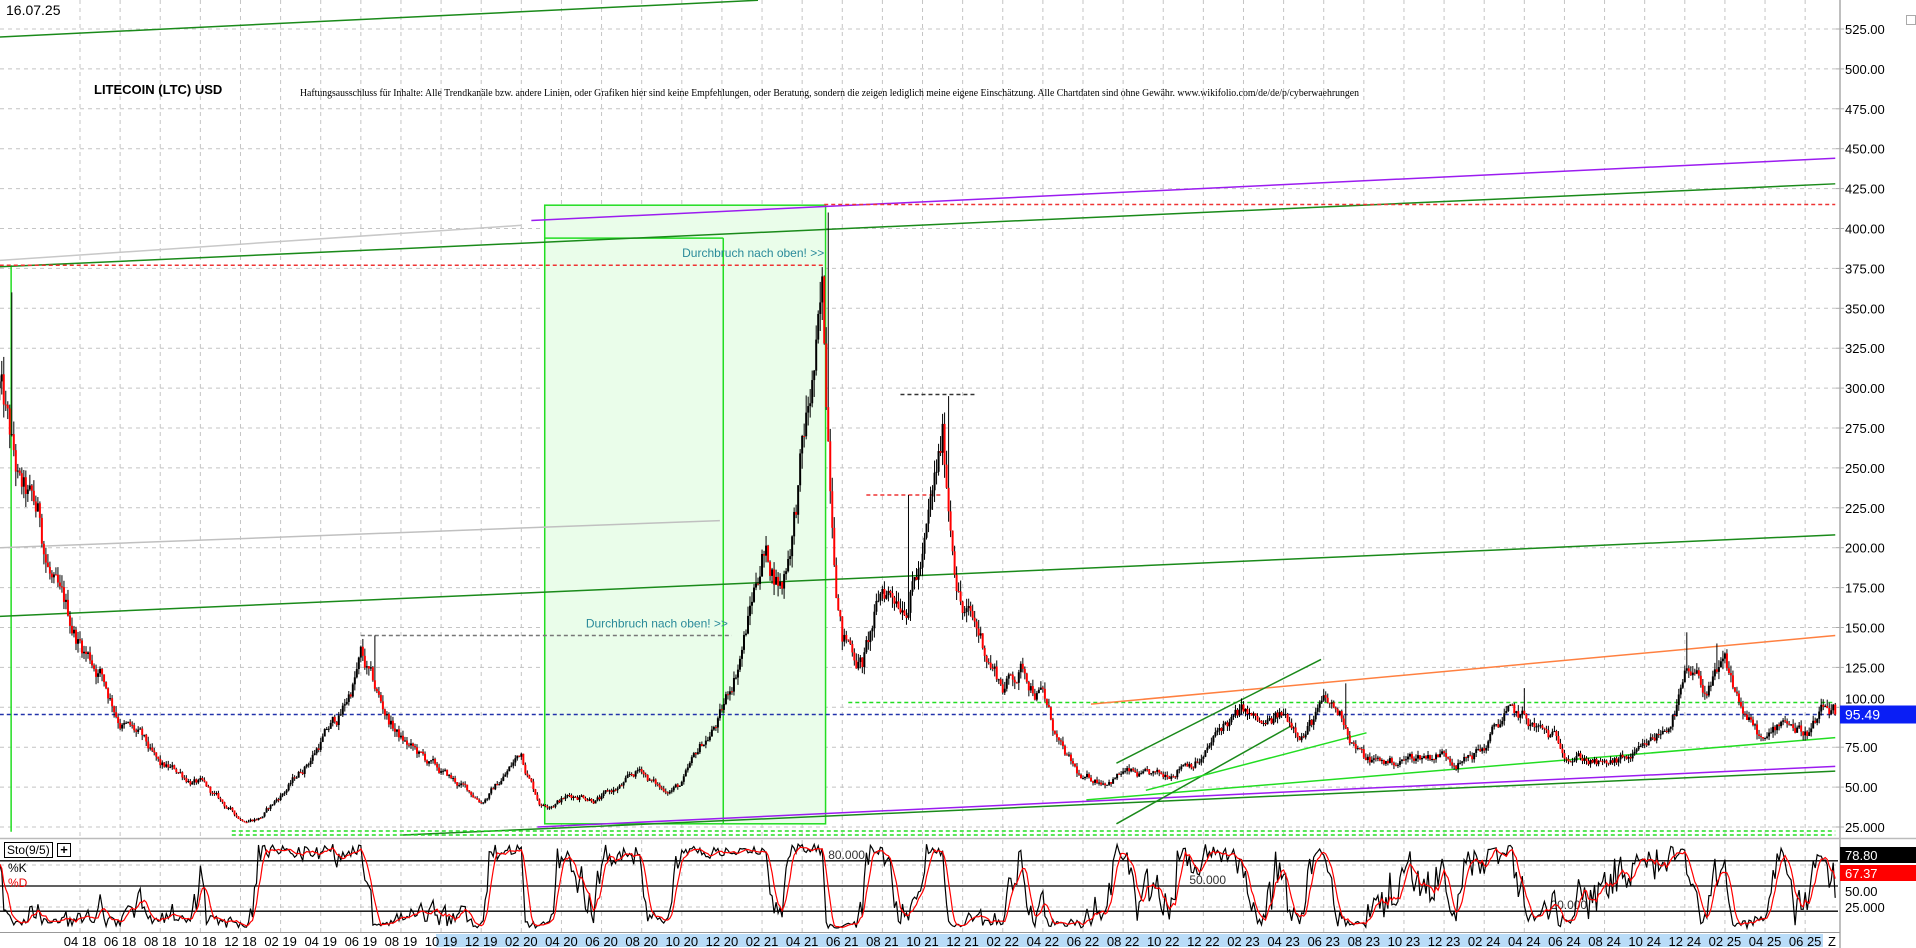 This screenshot has width=1916, height=948. What do you see at coordinates (28, 850) in the screenshot?
I see `indicator-name: Sto(9/5)` at bounding box center [28, 850].